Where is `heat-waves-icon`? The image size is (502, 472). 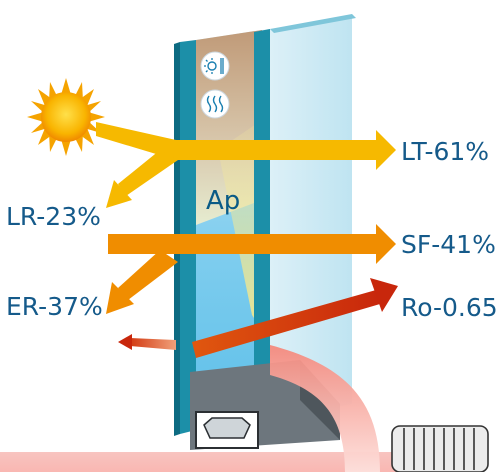
heat-waves-icon is located at coordinates (215, 104).